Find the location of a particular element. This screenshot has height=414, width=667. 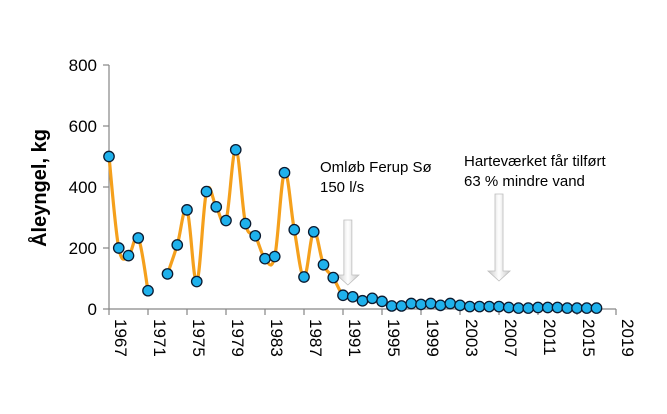

y-tick-label: 400 is located at coordinates (83, 187).